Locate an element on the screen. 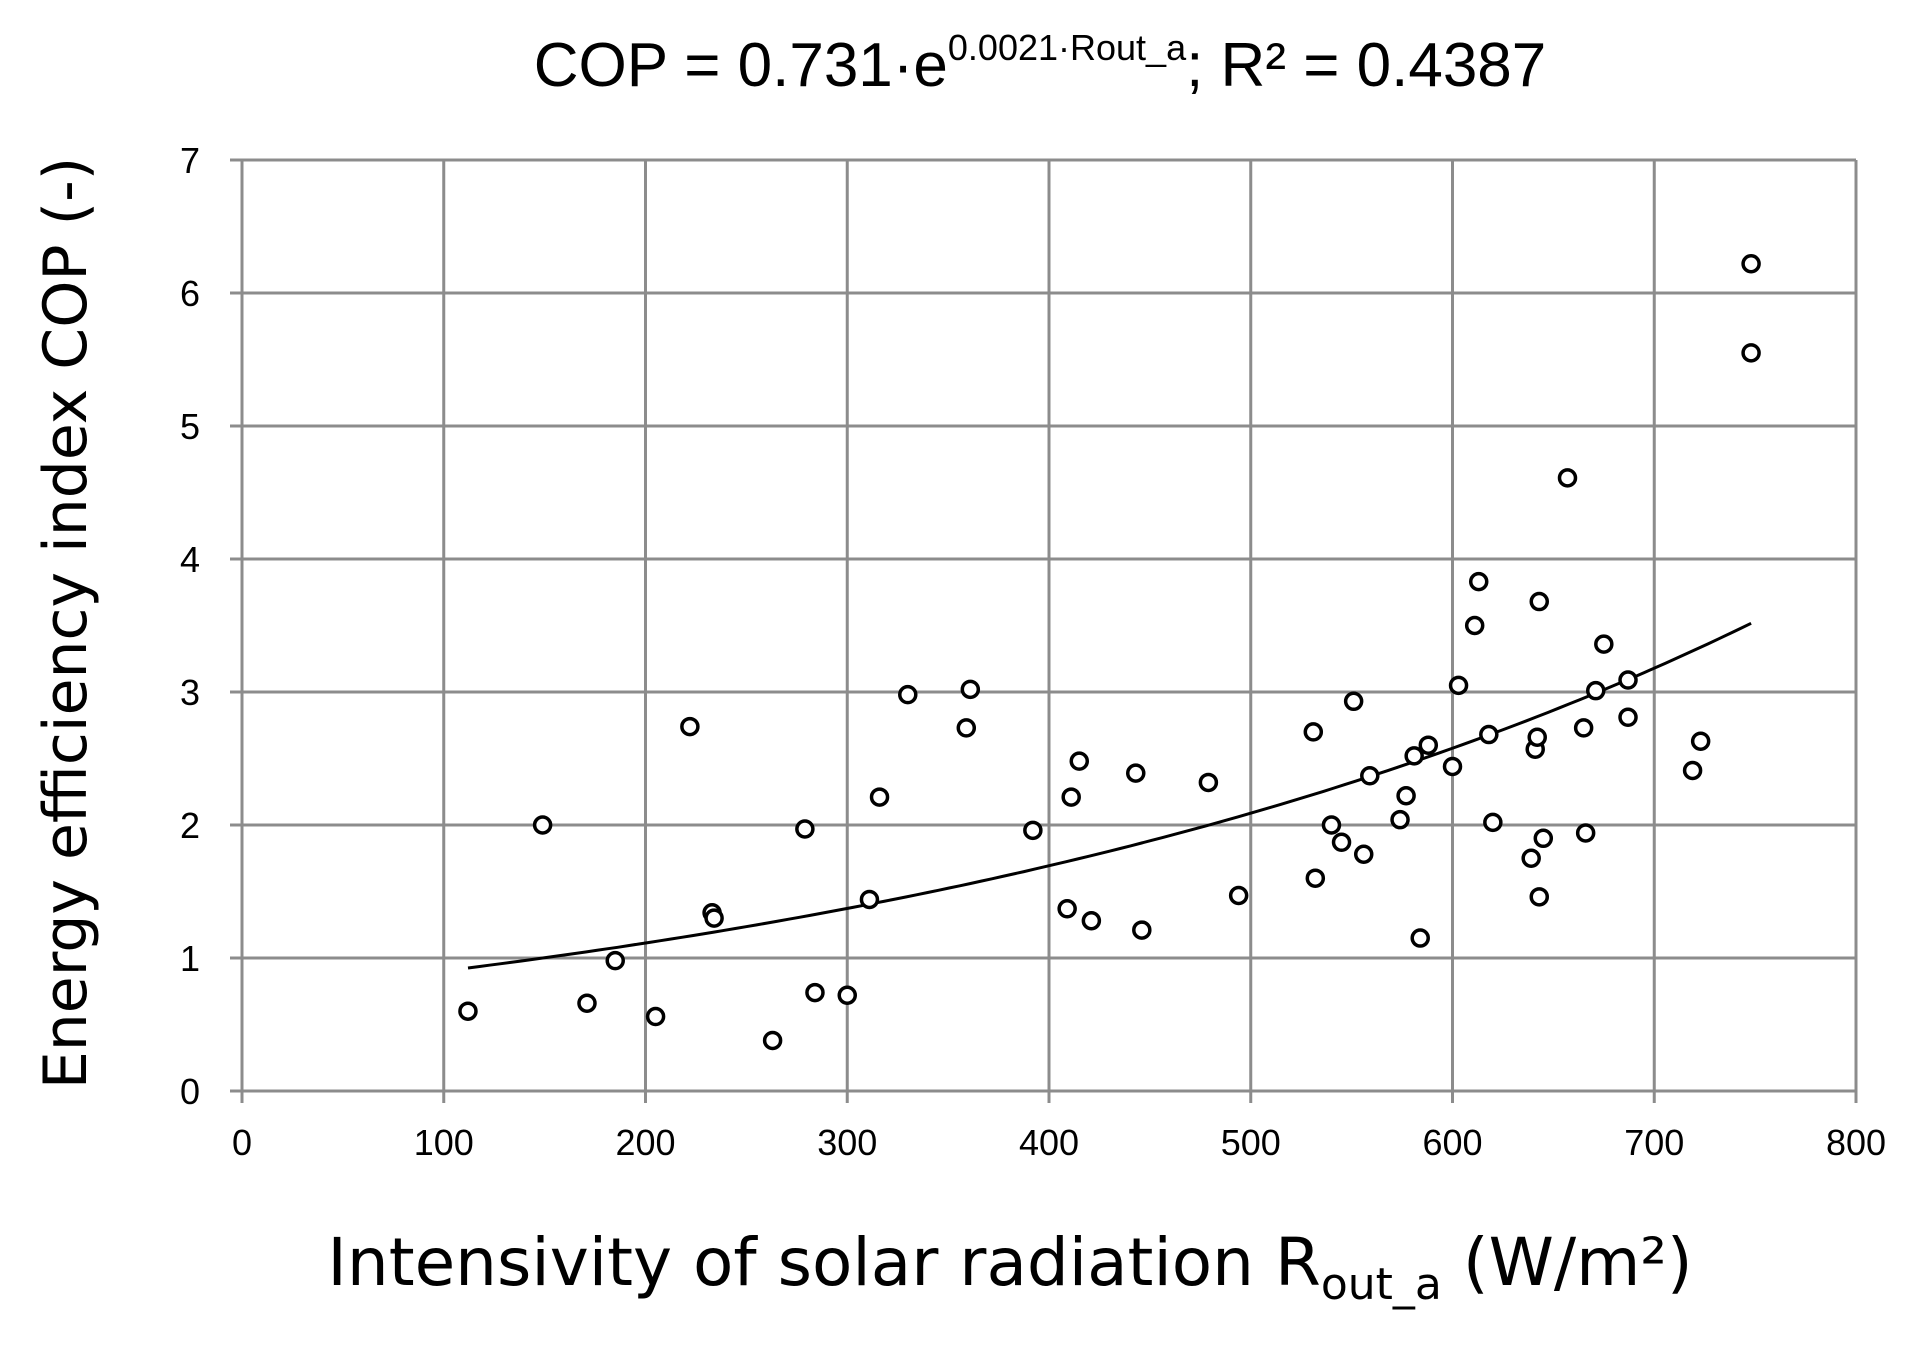  x-axis-ticks: 0 100 200 300 400 500 600 700 800 is located at coordinates (1059, 1142).